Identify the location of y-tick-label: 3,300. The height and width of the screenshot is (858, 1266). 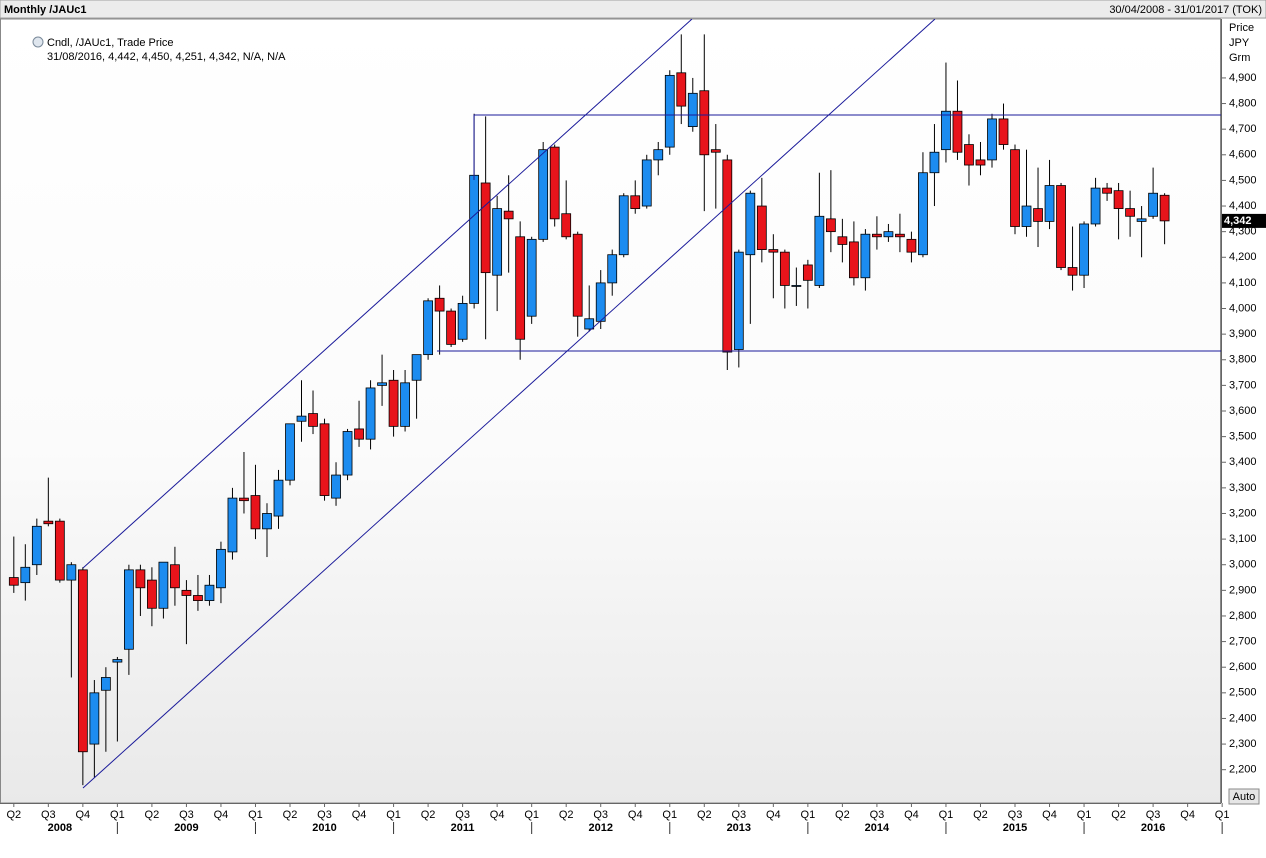
(1243, 488).